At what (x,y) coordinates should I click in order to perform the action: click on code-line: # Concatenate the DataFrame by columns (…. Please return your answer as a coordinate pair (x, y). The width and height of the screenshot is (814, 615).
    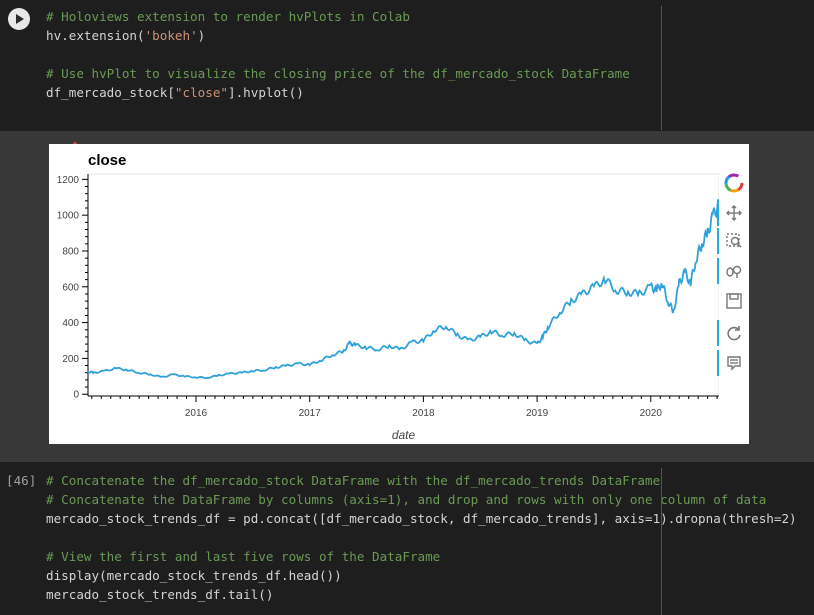
    Looking at the image, I should click on (421, 499).